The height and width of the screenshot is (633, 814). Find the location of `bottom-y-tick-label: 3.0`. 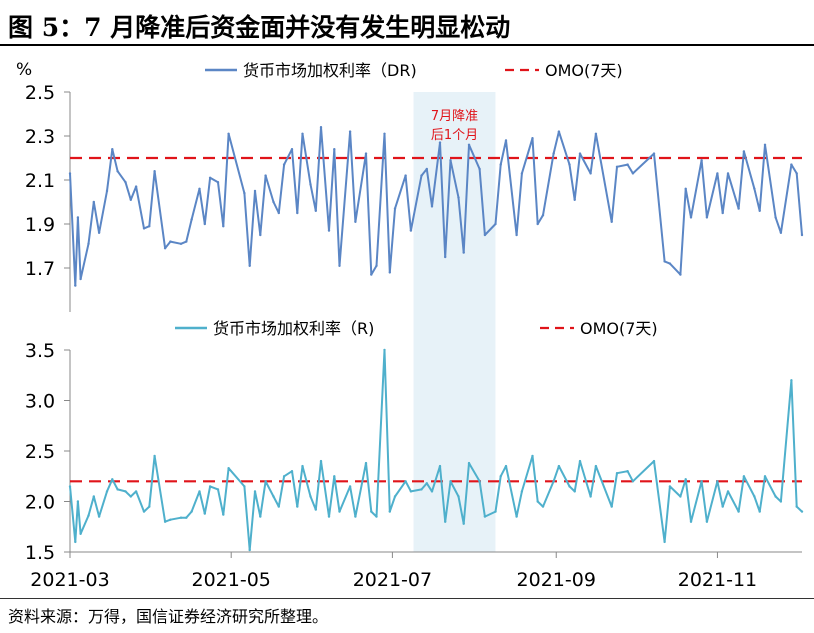

bottom-y-tick-label: 3.0 is located at coordinates (40, 402).